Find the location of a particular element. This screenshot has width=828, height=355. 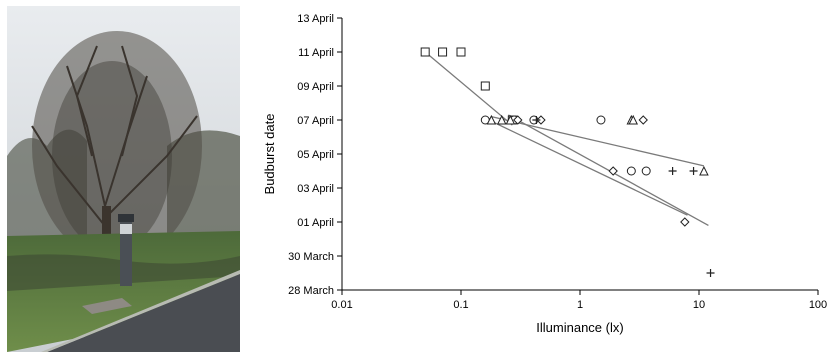

y-tick-label: 11 April is located at coordinates (316, 53).